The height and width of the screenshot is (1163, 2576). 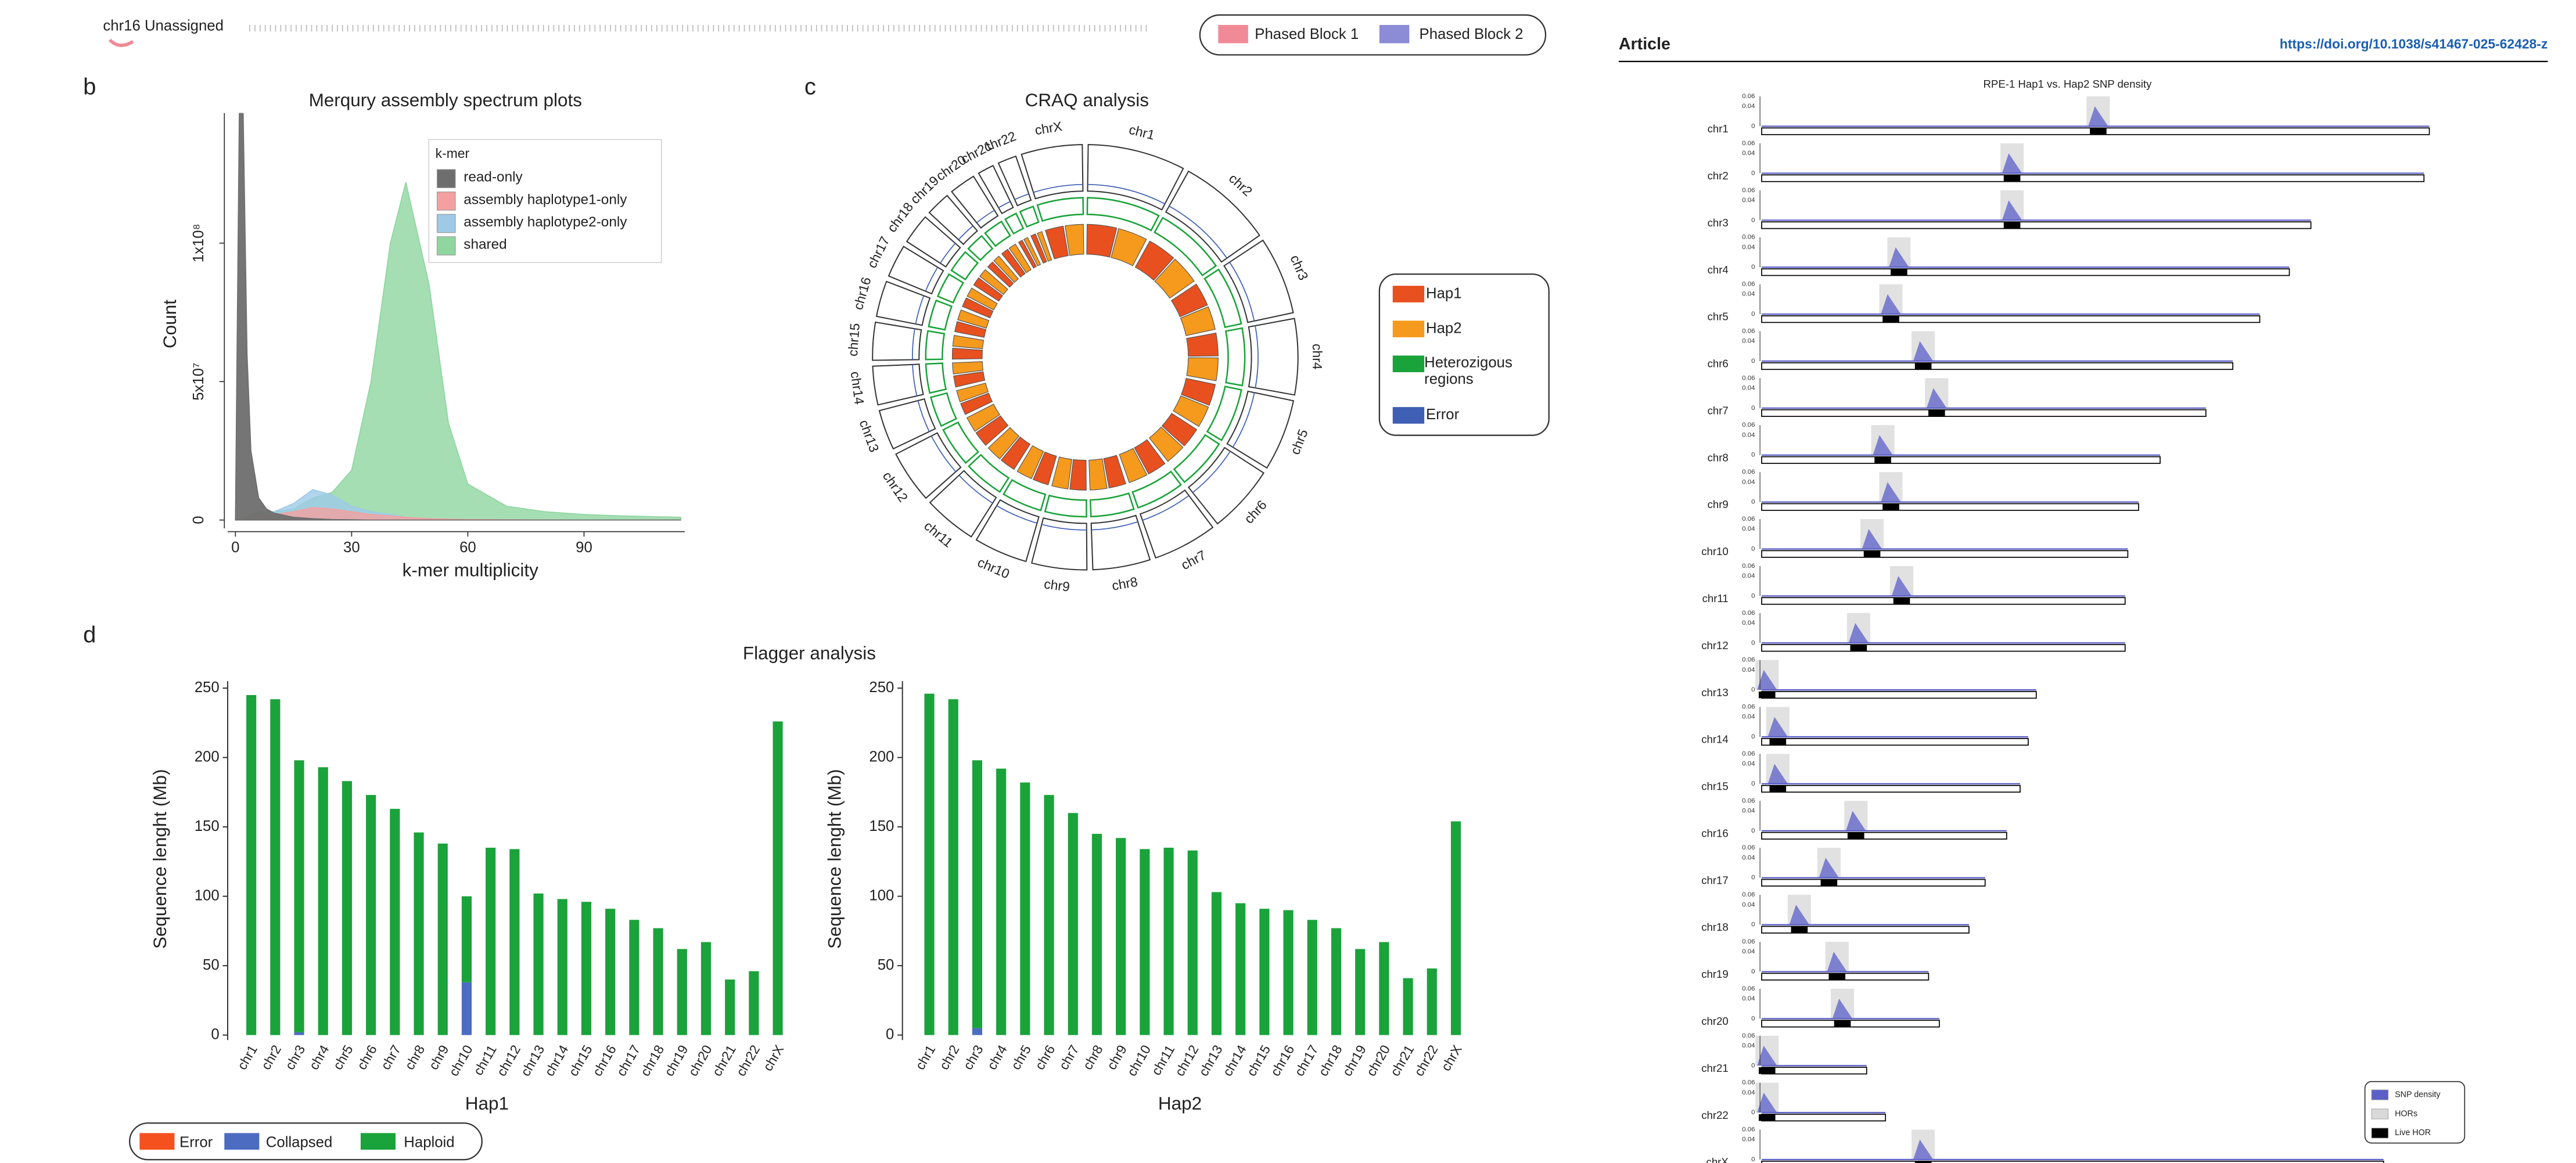 I want to click on row-label: chr22, so click(x=1715, y=1115).